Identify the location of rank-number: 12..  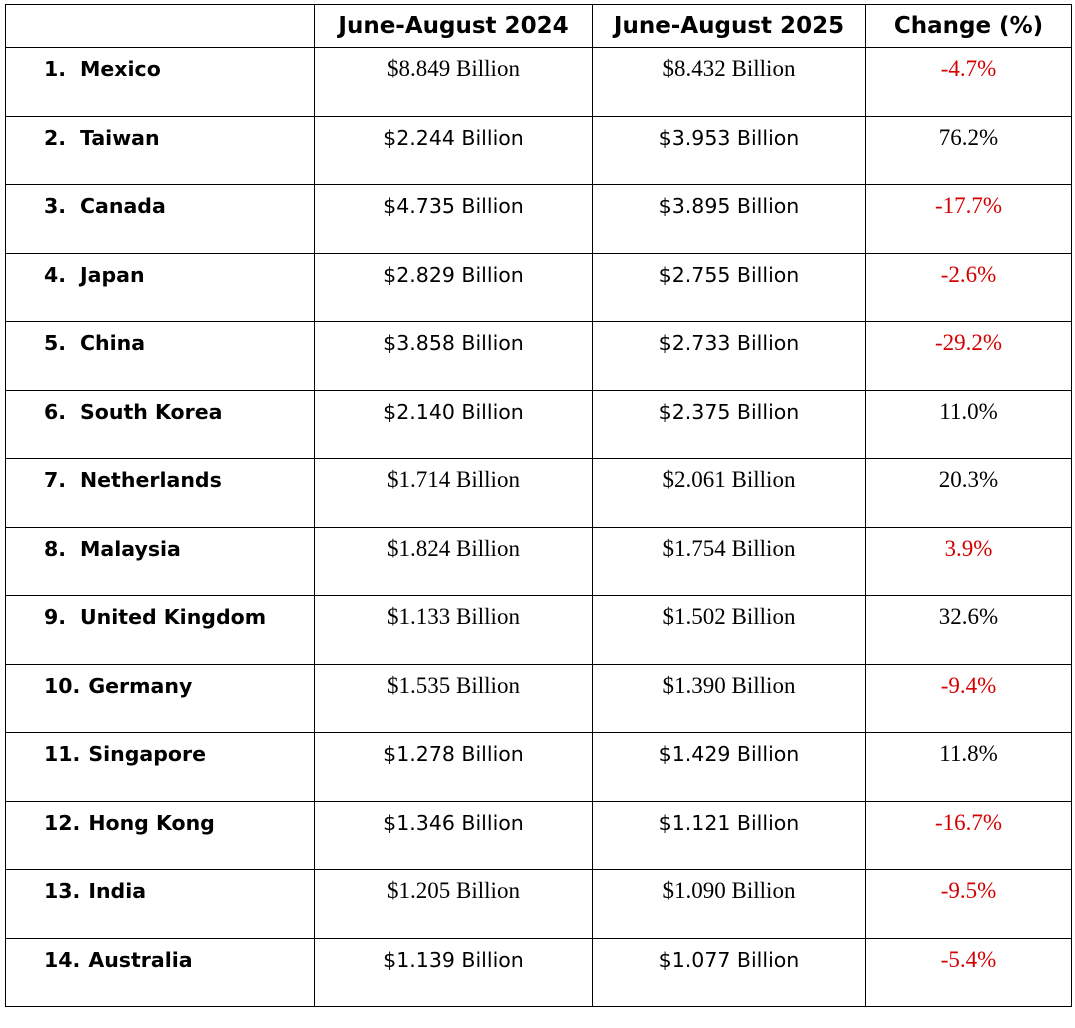
(62, 822).